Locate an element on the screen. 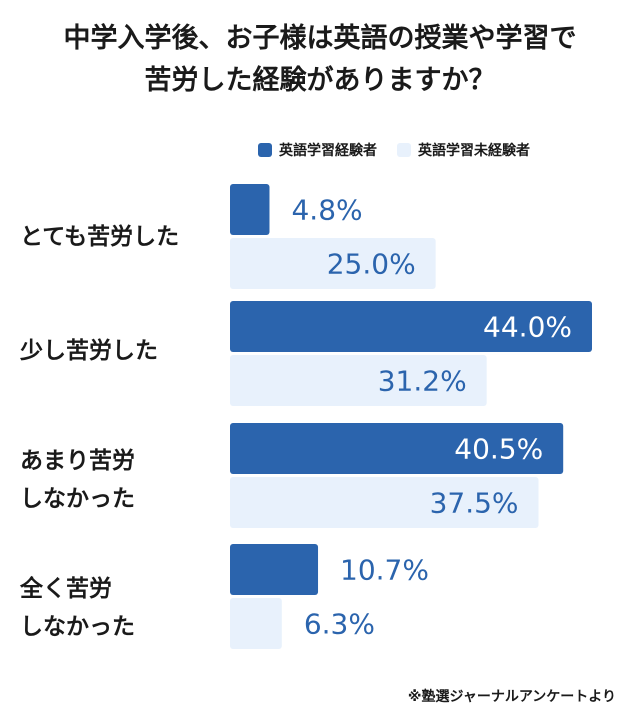 The width and height of the screenshot is (640, 718). legend: 英語学習経験者 英語学習未経験者 is located at coordinates (404, 150).